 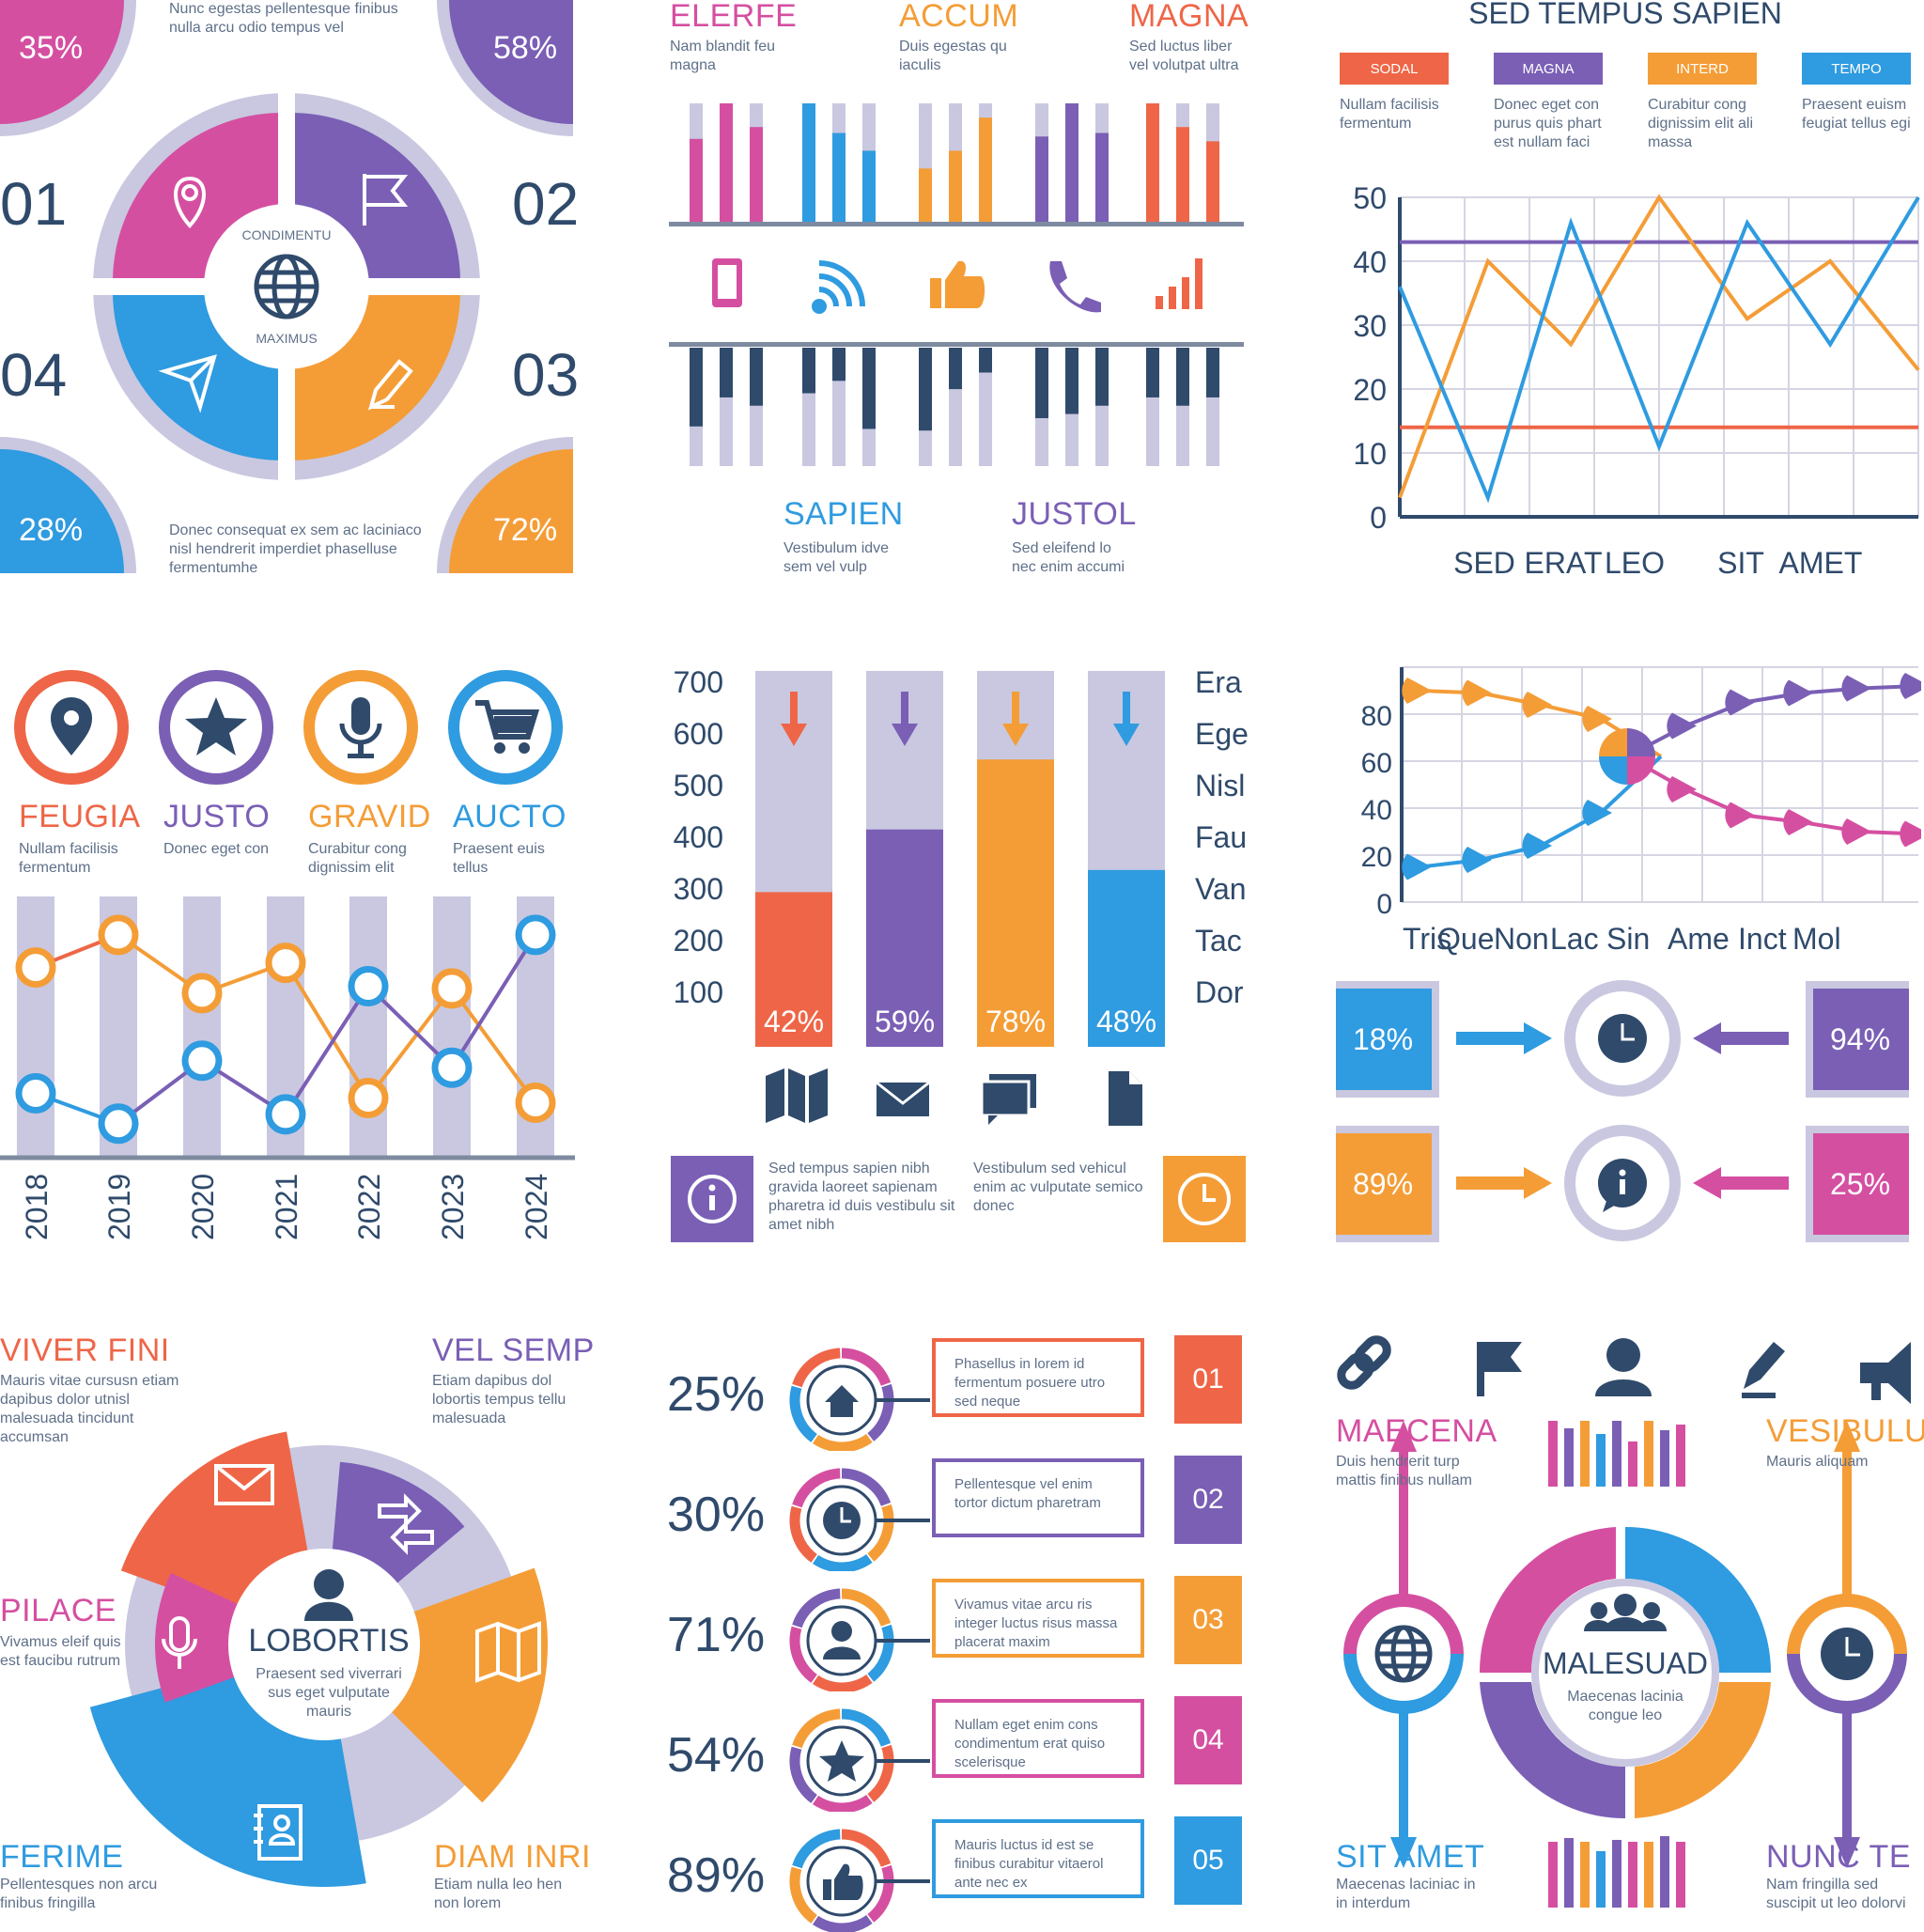 I want to click on p2-desc-magna: Sed luctus liber vel volutpat ultra, so click(x=1184, y=56).